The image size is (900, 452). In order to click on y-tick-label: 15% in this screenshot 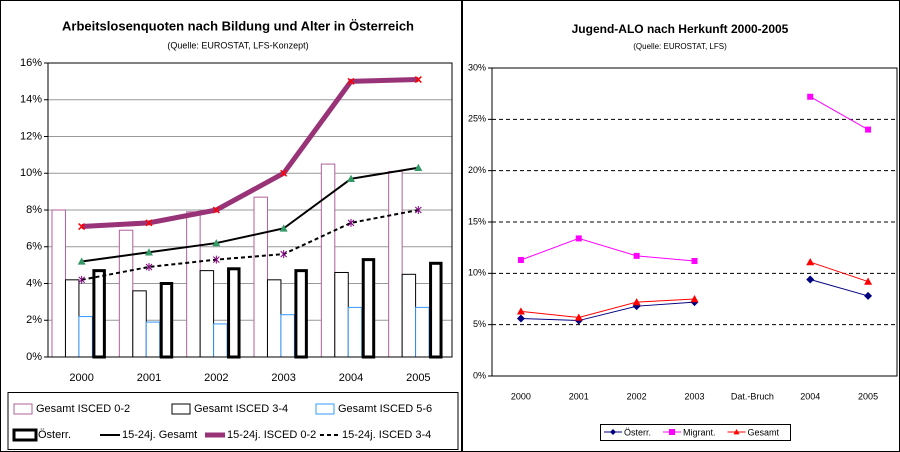, I will do `click(477, 221)`.